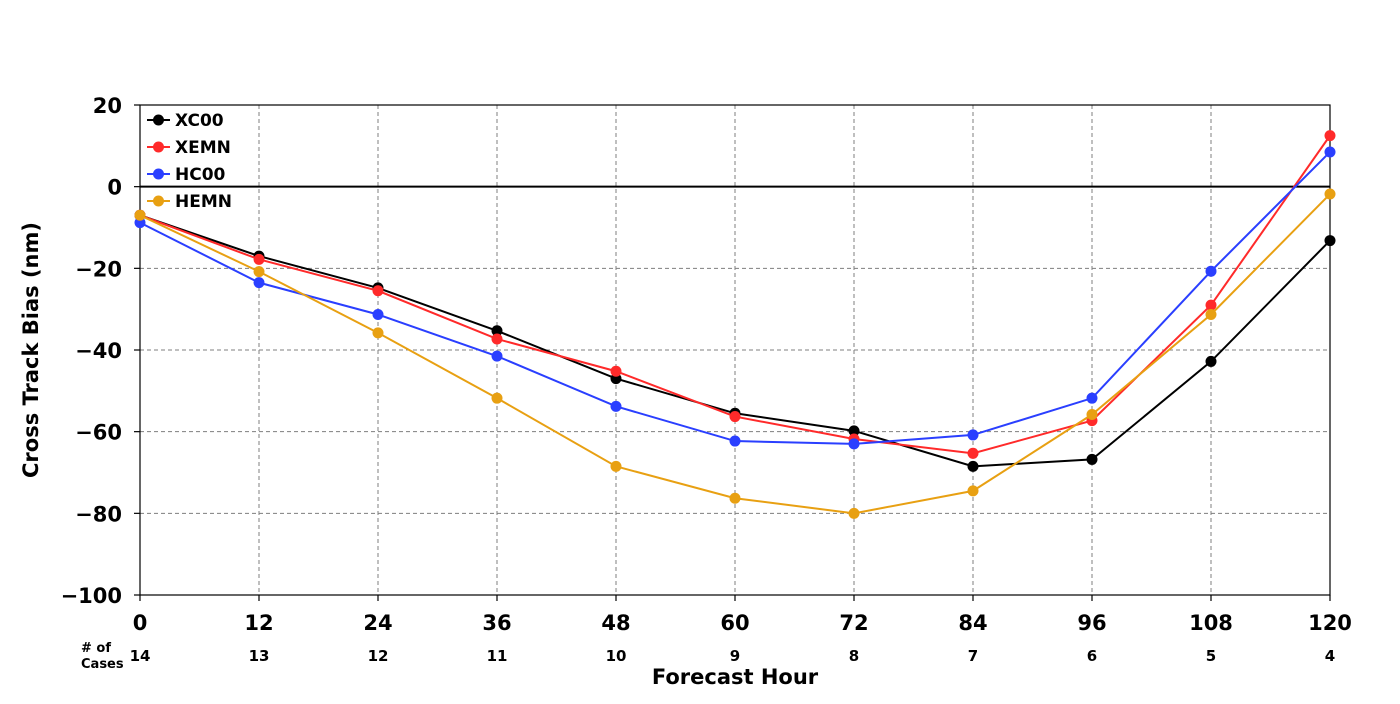  Describe the element at coordinates (854, 656) in the screenshot. I see `case-count-label: 8` at that location.